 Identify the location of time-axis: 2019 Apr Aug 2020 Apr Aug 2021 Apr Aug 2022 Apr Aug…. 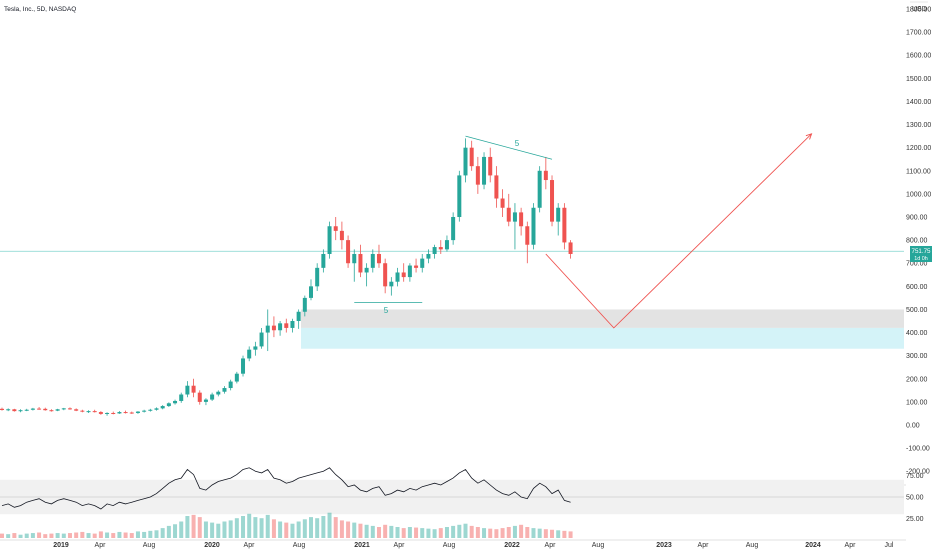
(453, 544).